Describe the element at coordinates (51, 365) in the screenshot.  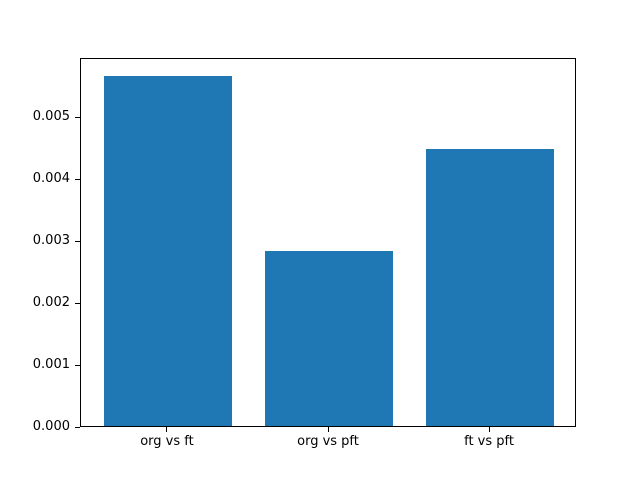
I see `y-tick-label: 0.001` at that location.